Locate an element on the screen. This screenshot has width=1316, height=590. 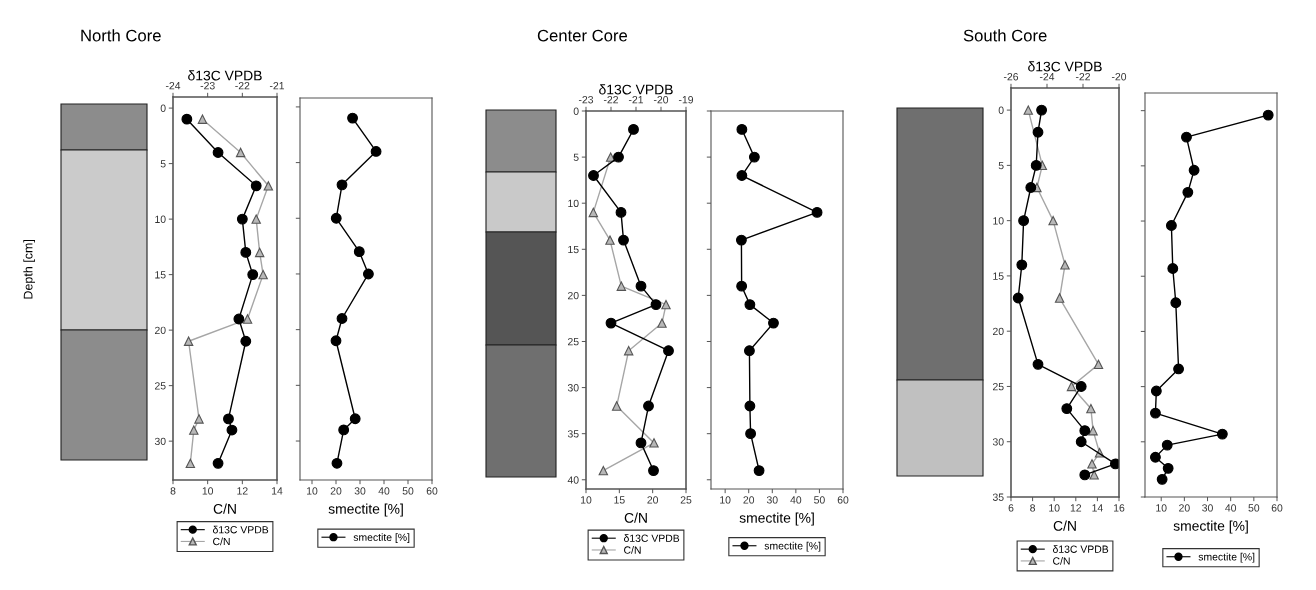
x2-tick-label: -23 is located at coordinates (207, 86).